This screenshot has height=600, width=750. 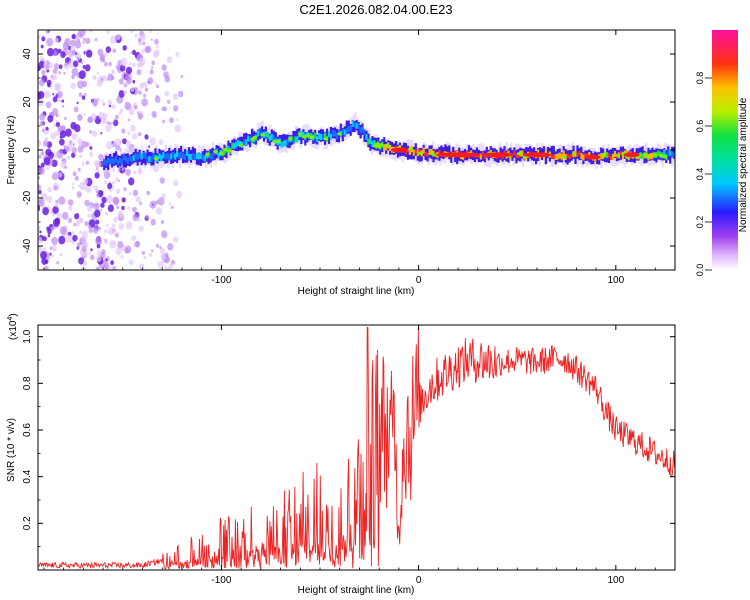 What do you see at coordinates (27, 245) in the screenshot?
I see `y-tick-label: -40` at bounding box center [27, 245].